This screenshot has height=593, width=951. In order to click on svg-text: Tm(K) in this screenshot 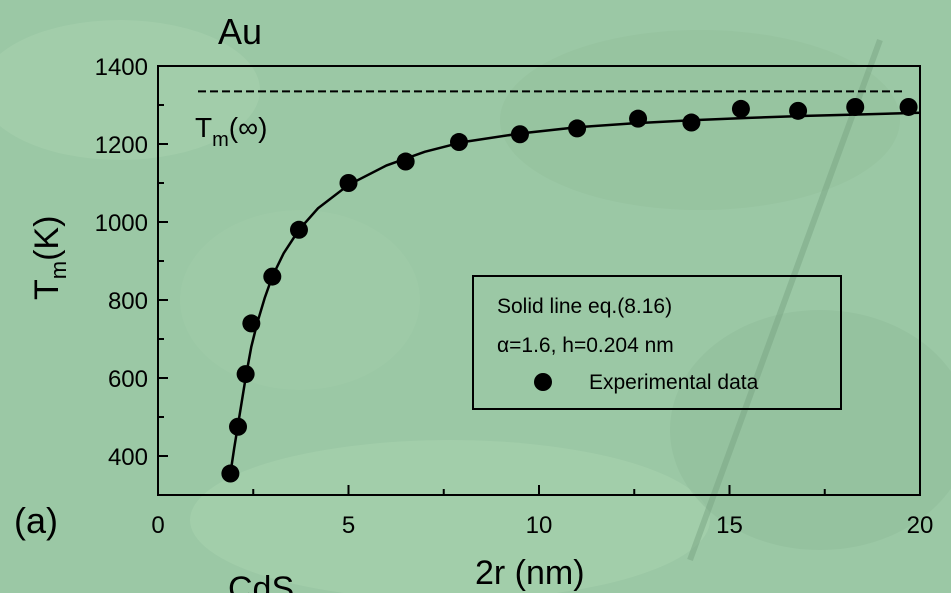, I will do `click(49, 258)`.